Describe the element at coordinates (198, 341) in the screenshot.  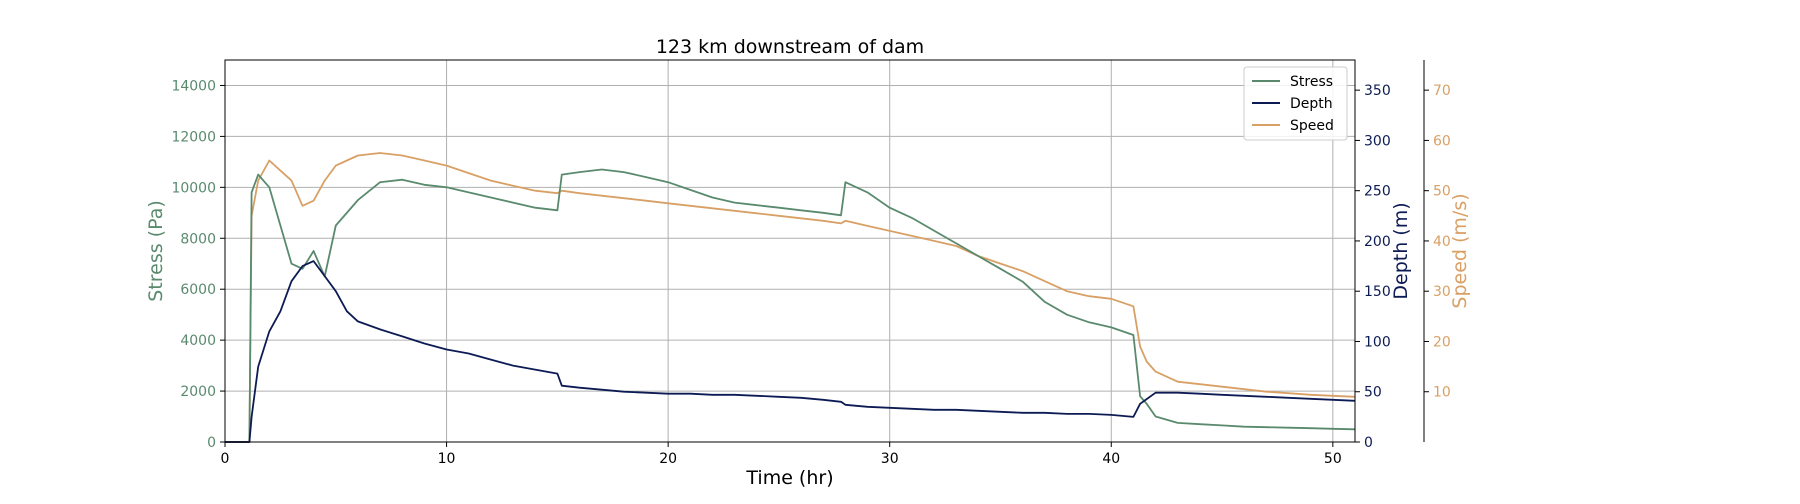
I see `stress-tick-label-2: 4000` at that location.